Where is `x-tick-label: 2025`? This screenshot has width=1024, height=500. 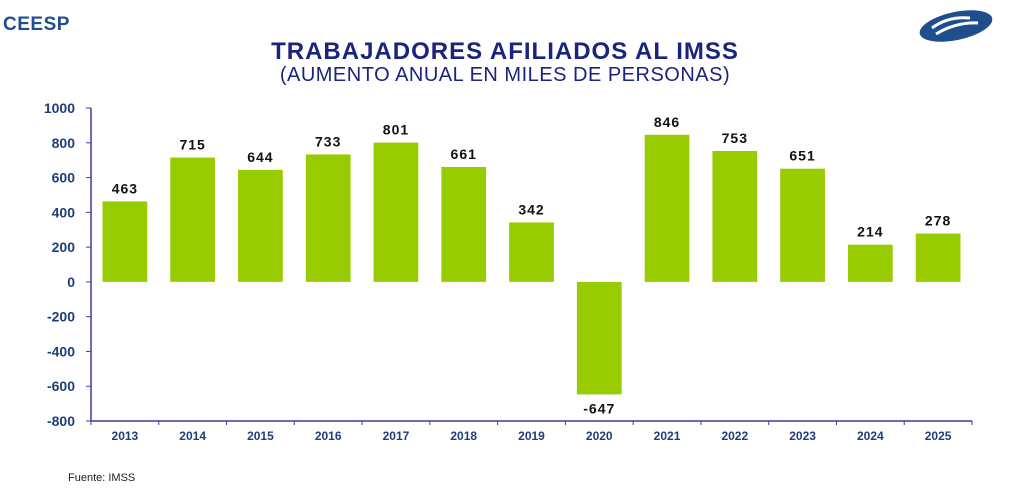 x-tick-label: 2025 is located at coordinates (938, 436).